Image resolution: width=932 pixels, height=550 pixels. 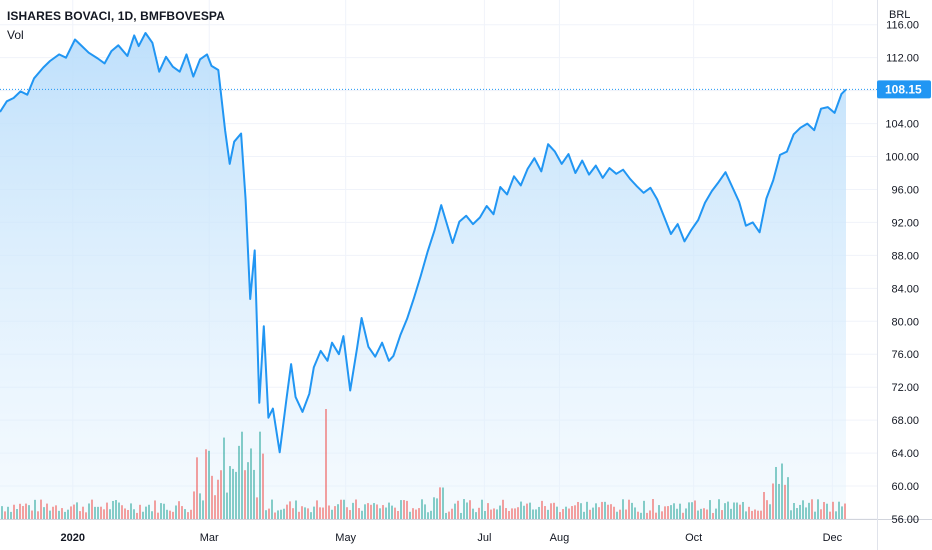 I want to click on volume-label: Vol, so click(x=15, y=35).